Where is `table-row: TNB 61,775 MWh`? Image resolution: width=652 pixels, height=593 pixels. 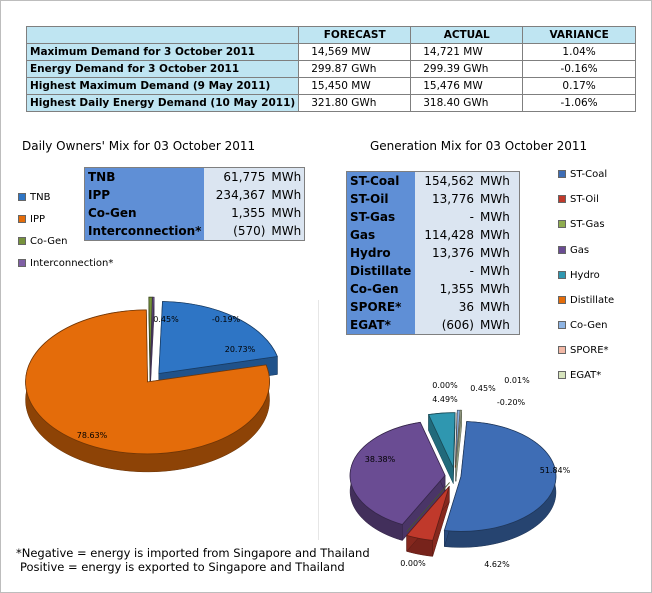 table-row: TNB 61,775 MWh is located at coordinates (194, 176).